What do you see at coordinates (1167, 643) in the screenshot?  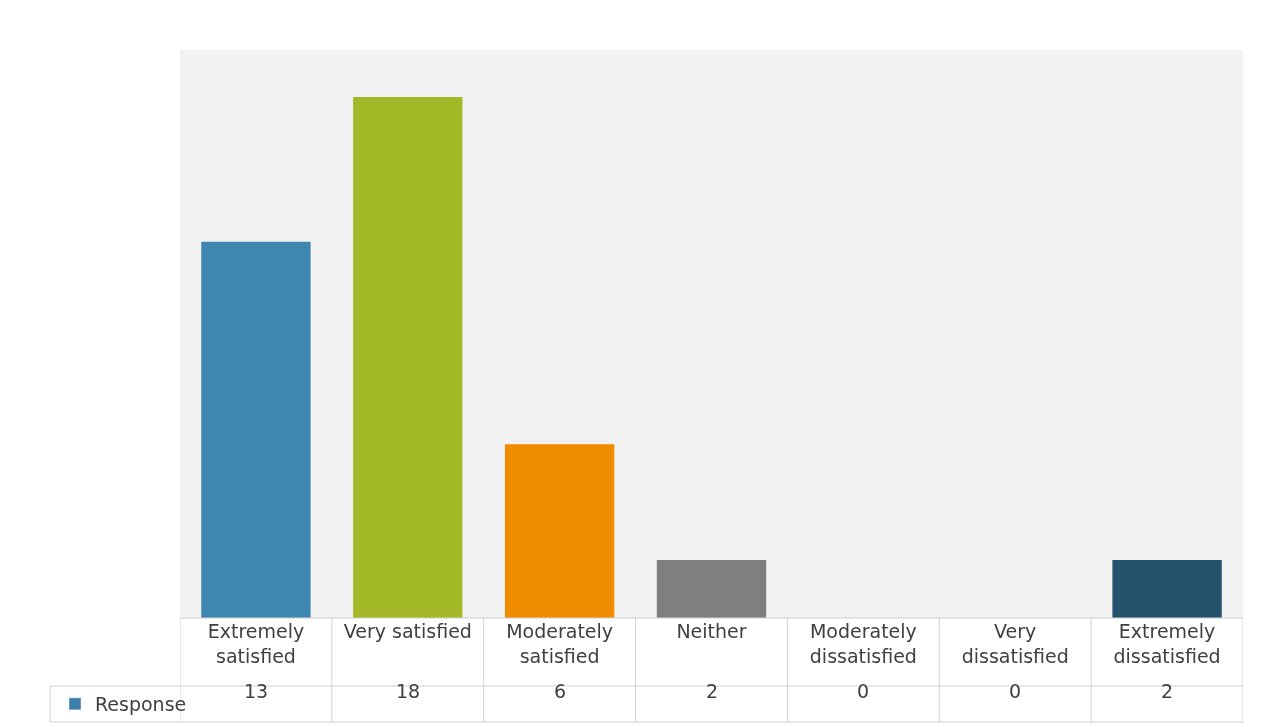 I see `x-tick-label: Extremely dissatisfied` at bounding box center [1167, 643].